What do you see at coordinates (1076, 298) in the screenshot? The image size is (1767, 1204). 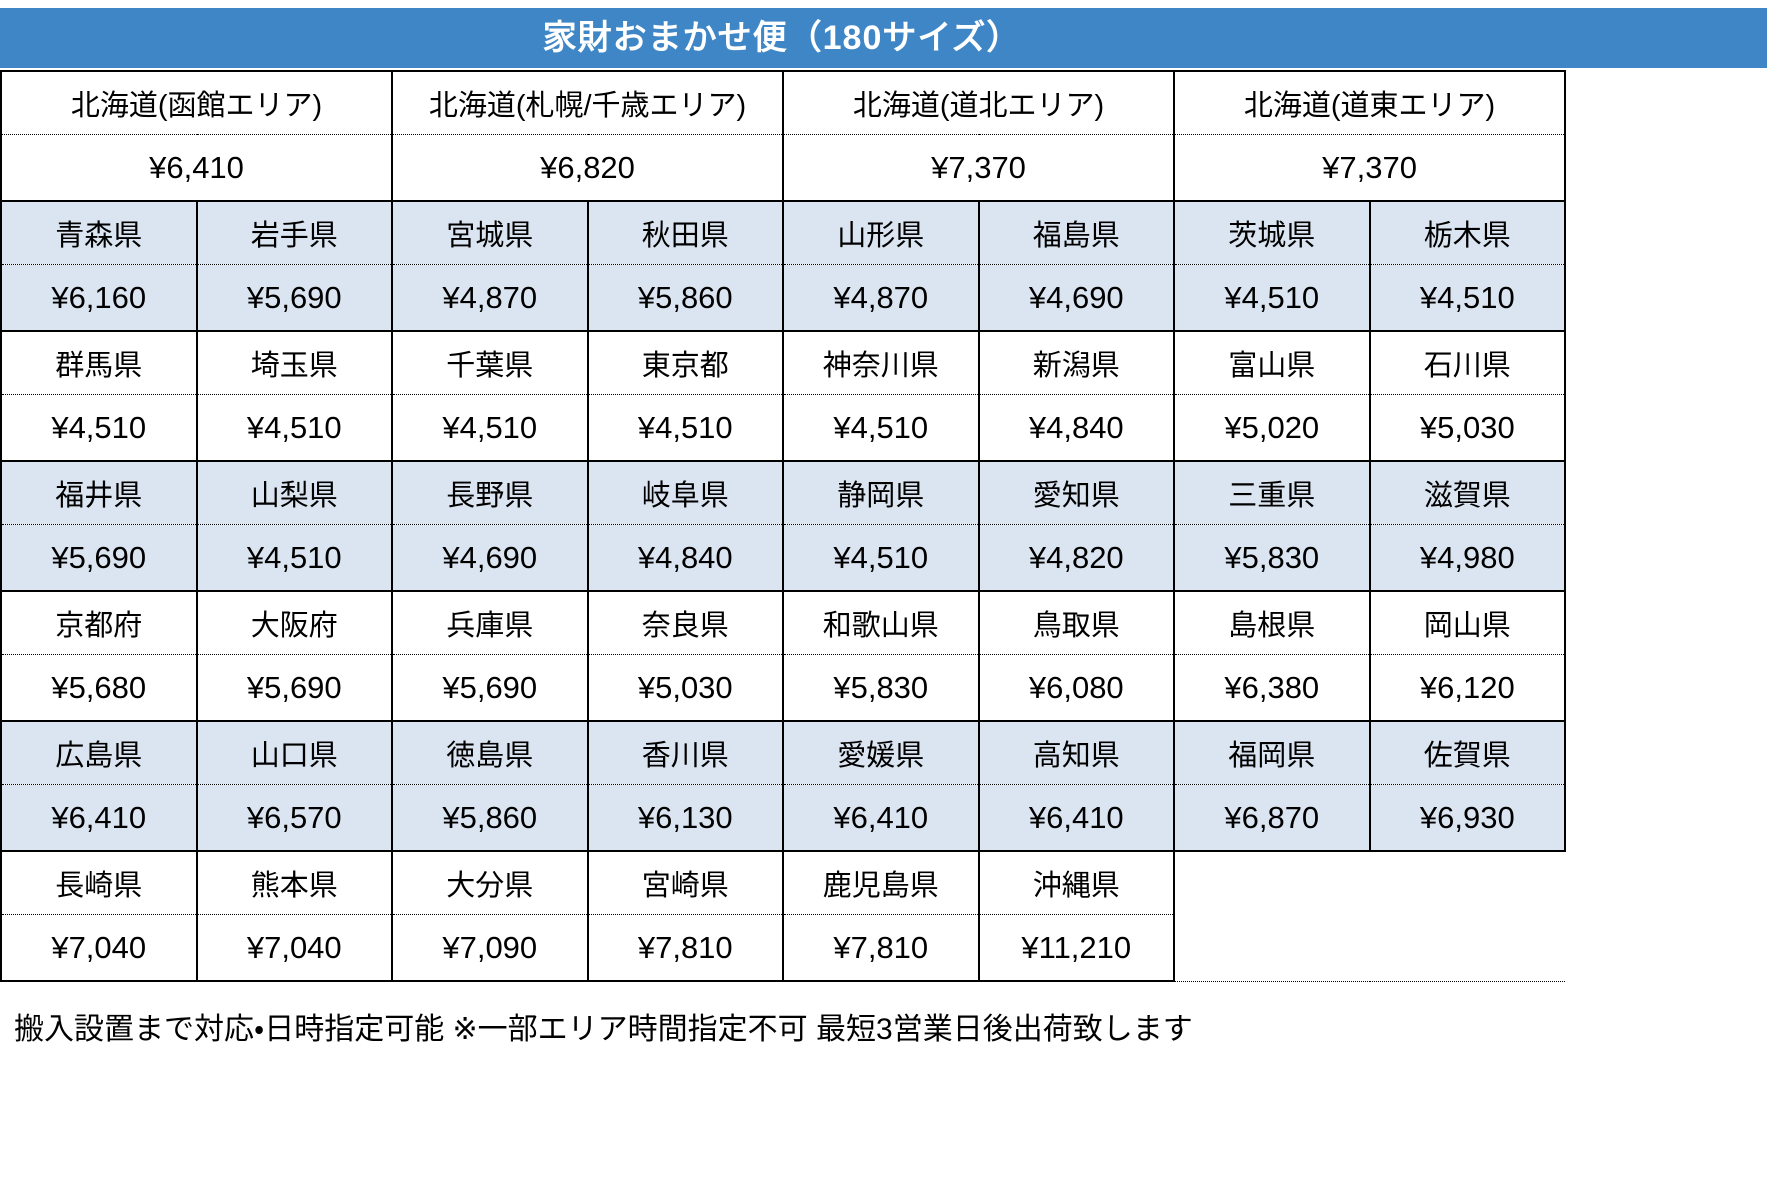 I see `price-cell: ¥4,690` at bounding box center [1076, 298].